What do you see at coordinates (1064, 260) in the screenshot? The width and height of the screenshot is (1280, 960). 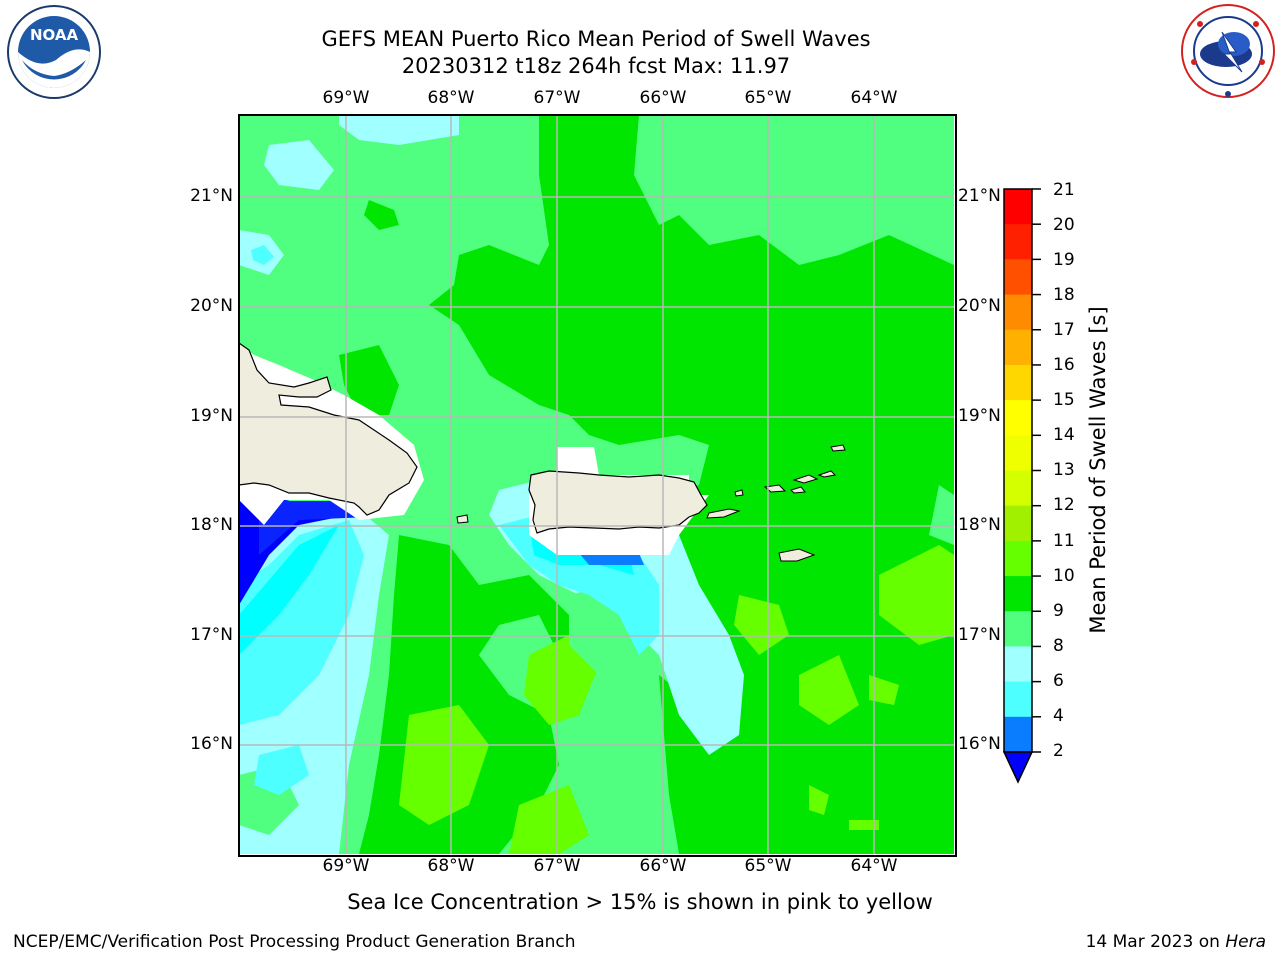 I see `colorbar-tick-label: 19` at bounding box center [1064, 260].